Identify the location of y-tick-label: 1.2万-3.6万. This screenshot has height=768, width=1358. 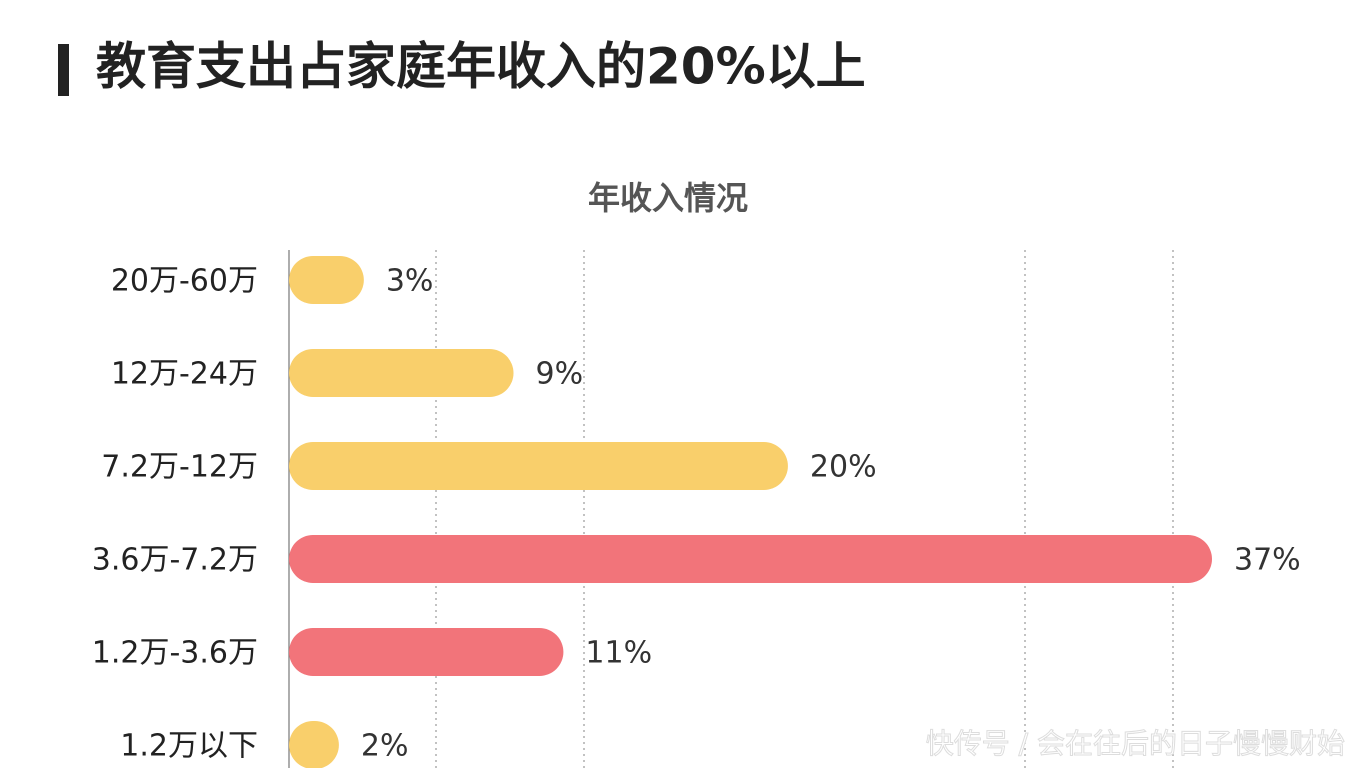
(175, 653).